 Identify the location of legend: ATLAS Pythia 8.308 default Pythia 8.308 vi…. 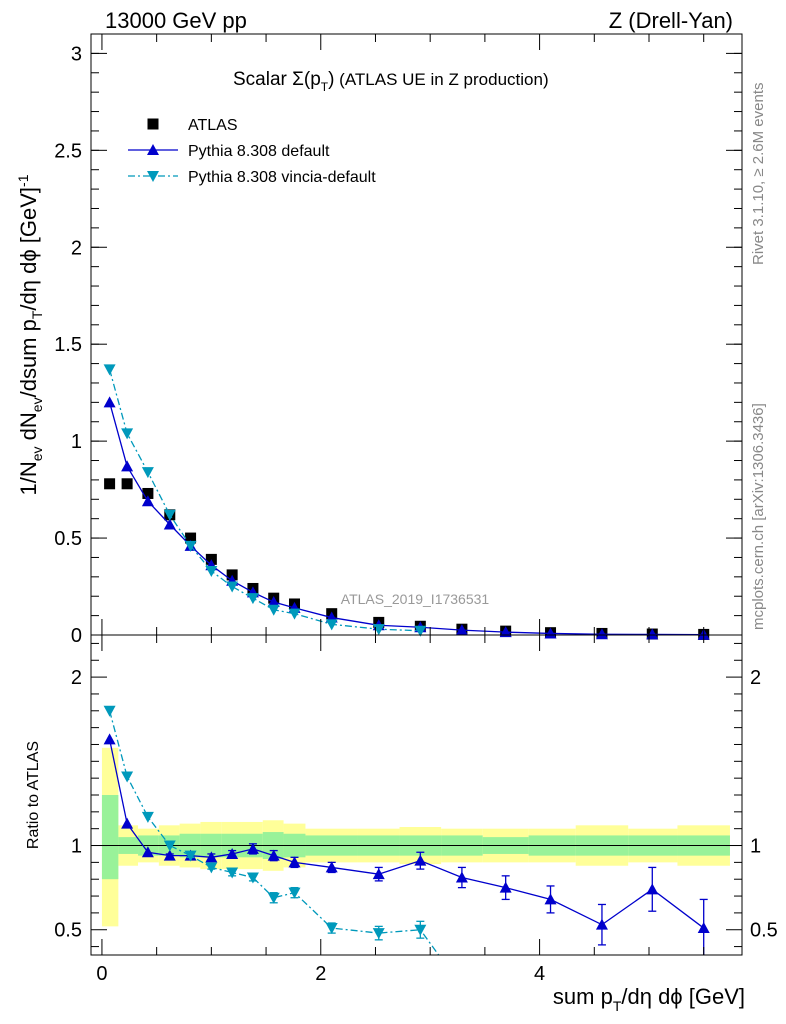
(252, 151).